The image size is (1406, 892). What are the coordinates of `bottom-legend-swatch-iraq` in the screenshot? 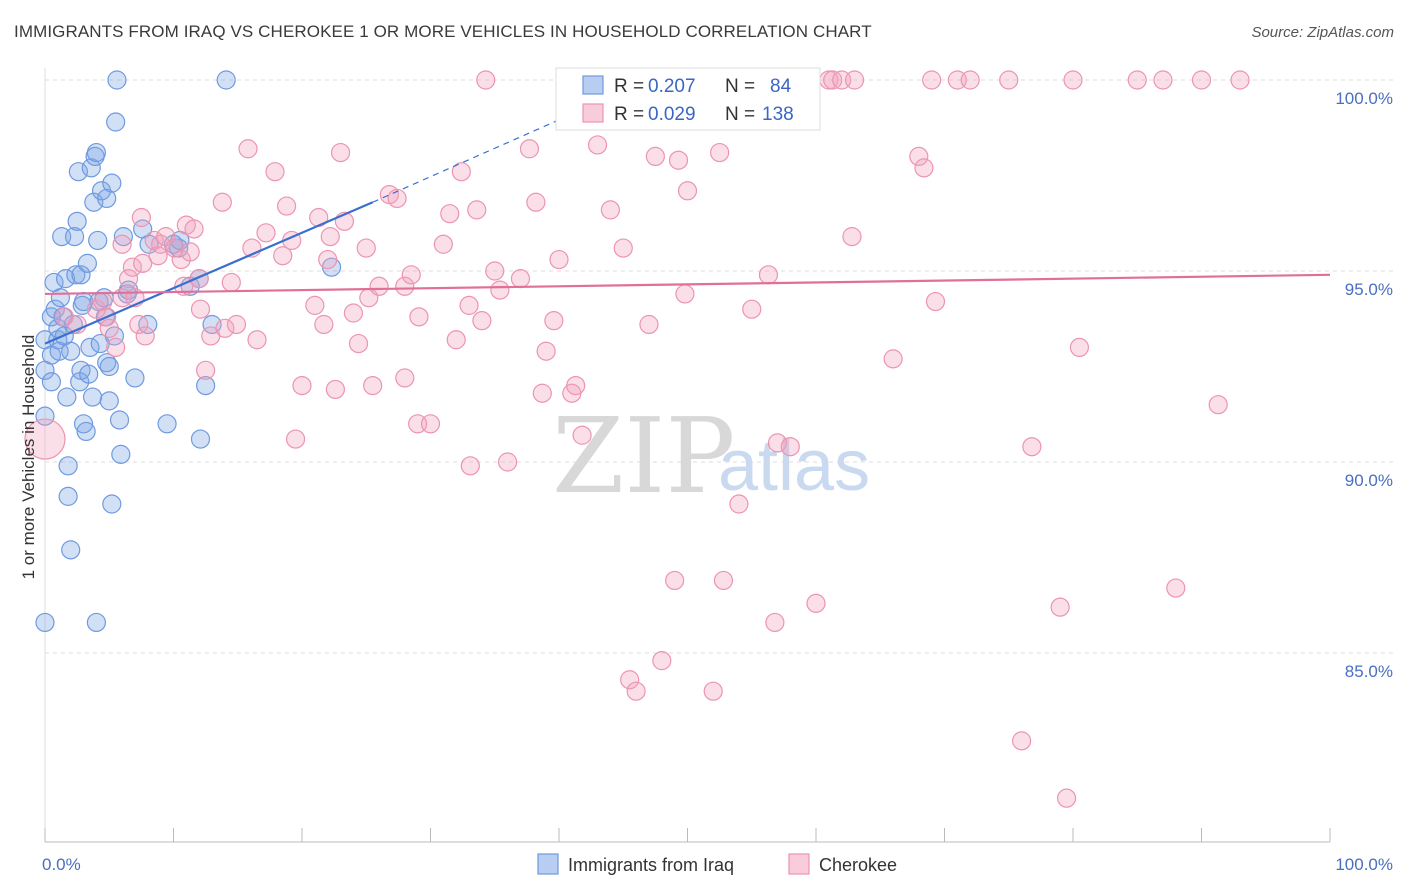 It's located at (548, 864).